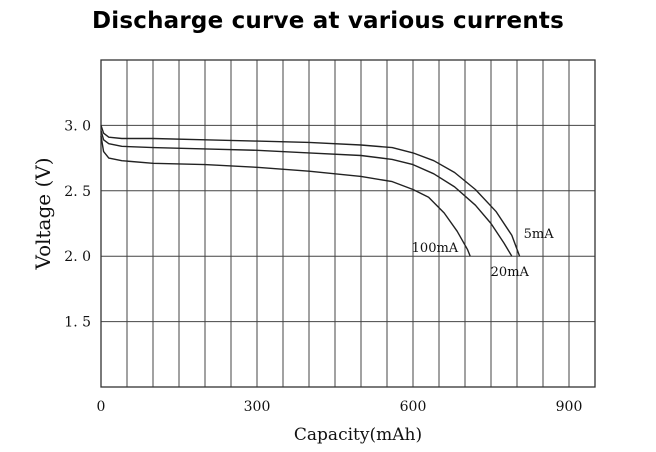 This screenshot has height=452, width=656. Describe the element at coordinates (43, 213) in the screenshot. I see `y-axis-label: Voltage (V)` at that location.